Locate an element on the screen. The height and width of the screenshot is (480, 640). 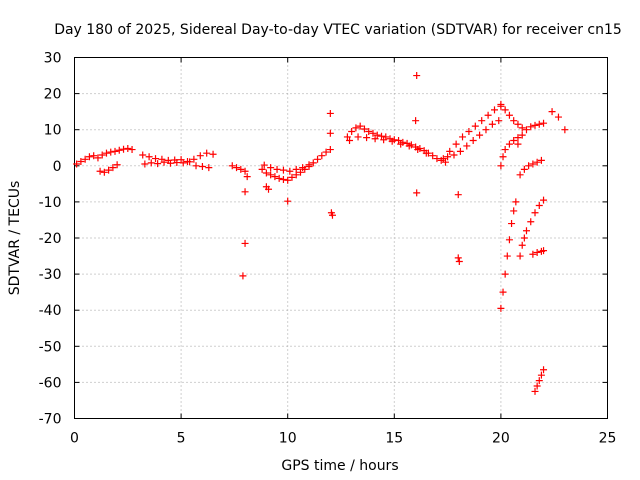
y-tick-label: -40 is located at coordinates (50, 311).